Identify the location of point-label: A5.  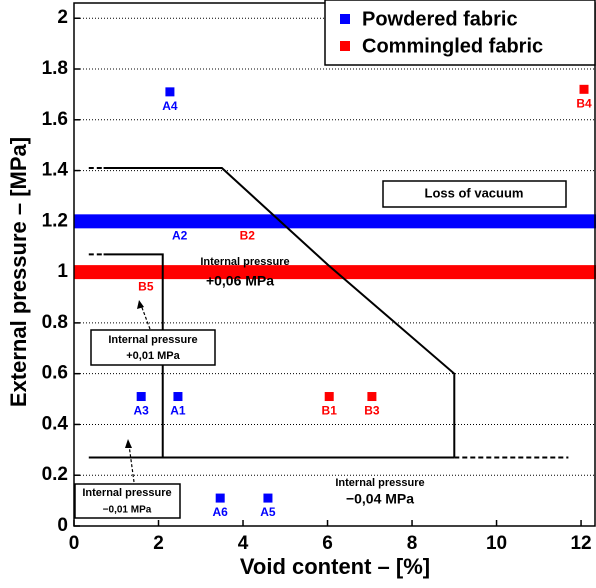
(268, 512).